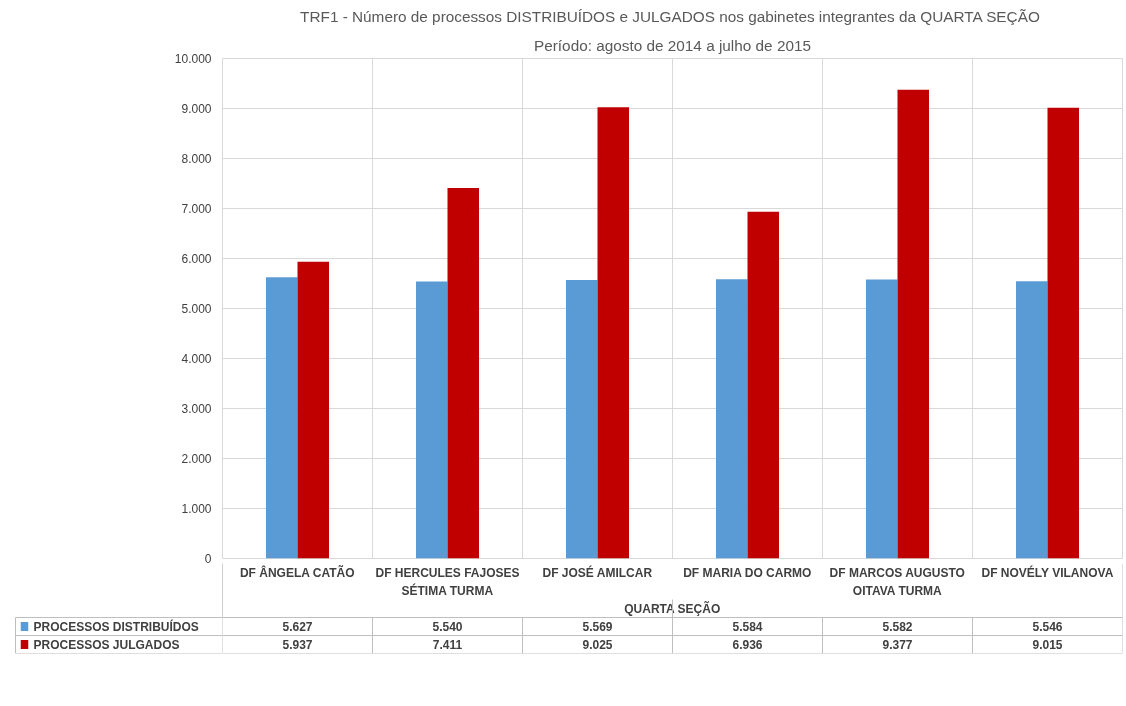 The width and height of the screenshot is (1126, 706). I want to click on data-label: 9.377, so click(897, 645).